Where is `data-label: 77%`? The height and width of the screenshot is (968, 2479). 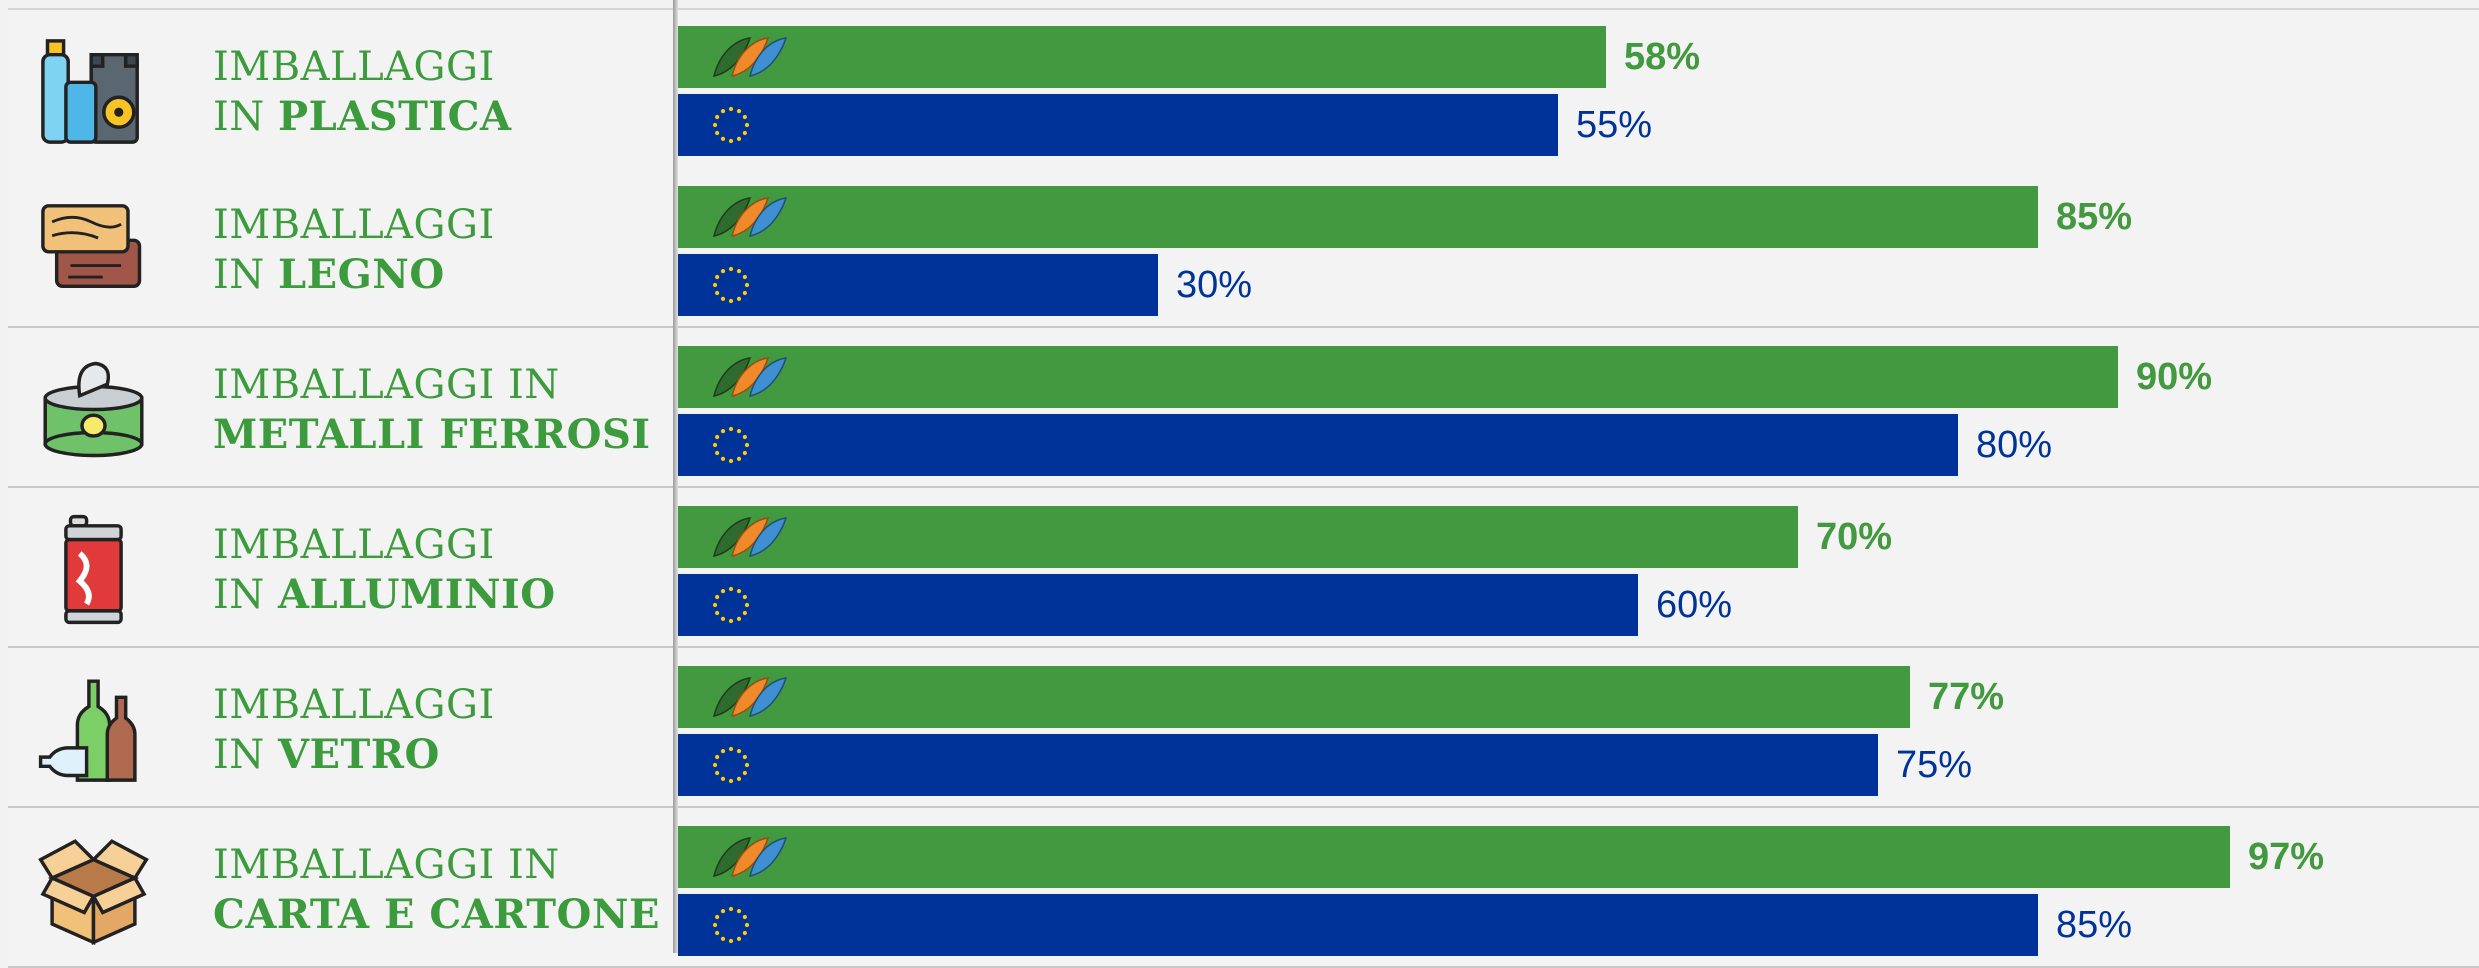 data-label: 77% is located at coordinates (1966, 697).